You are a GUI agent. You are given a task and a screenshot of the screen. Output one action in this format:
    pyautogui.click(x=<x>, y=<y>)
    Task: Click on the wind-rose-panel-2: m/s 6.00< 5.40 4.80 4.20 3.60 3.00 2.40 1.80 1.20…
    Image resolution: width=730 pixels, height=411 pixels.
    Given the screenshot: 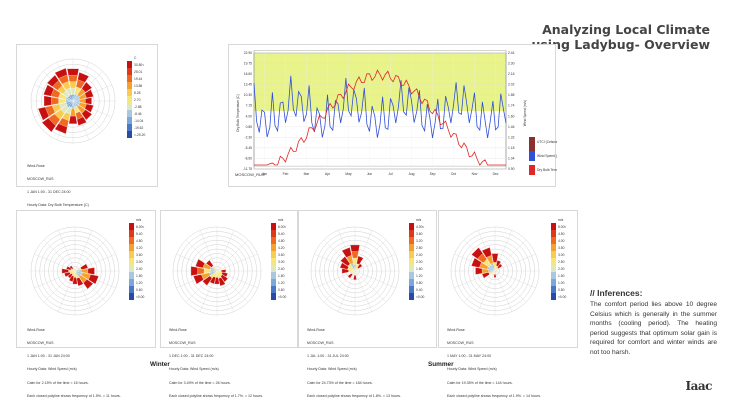 What is the action you would take?
    pyautogui.click(x=229, y=304)
    